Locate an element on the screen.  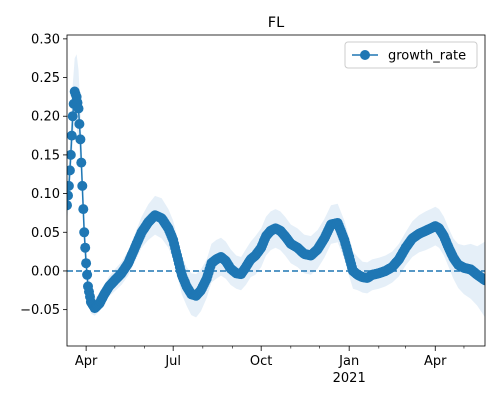
x-tick-label: Jan is located at coordinates (348, 361).